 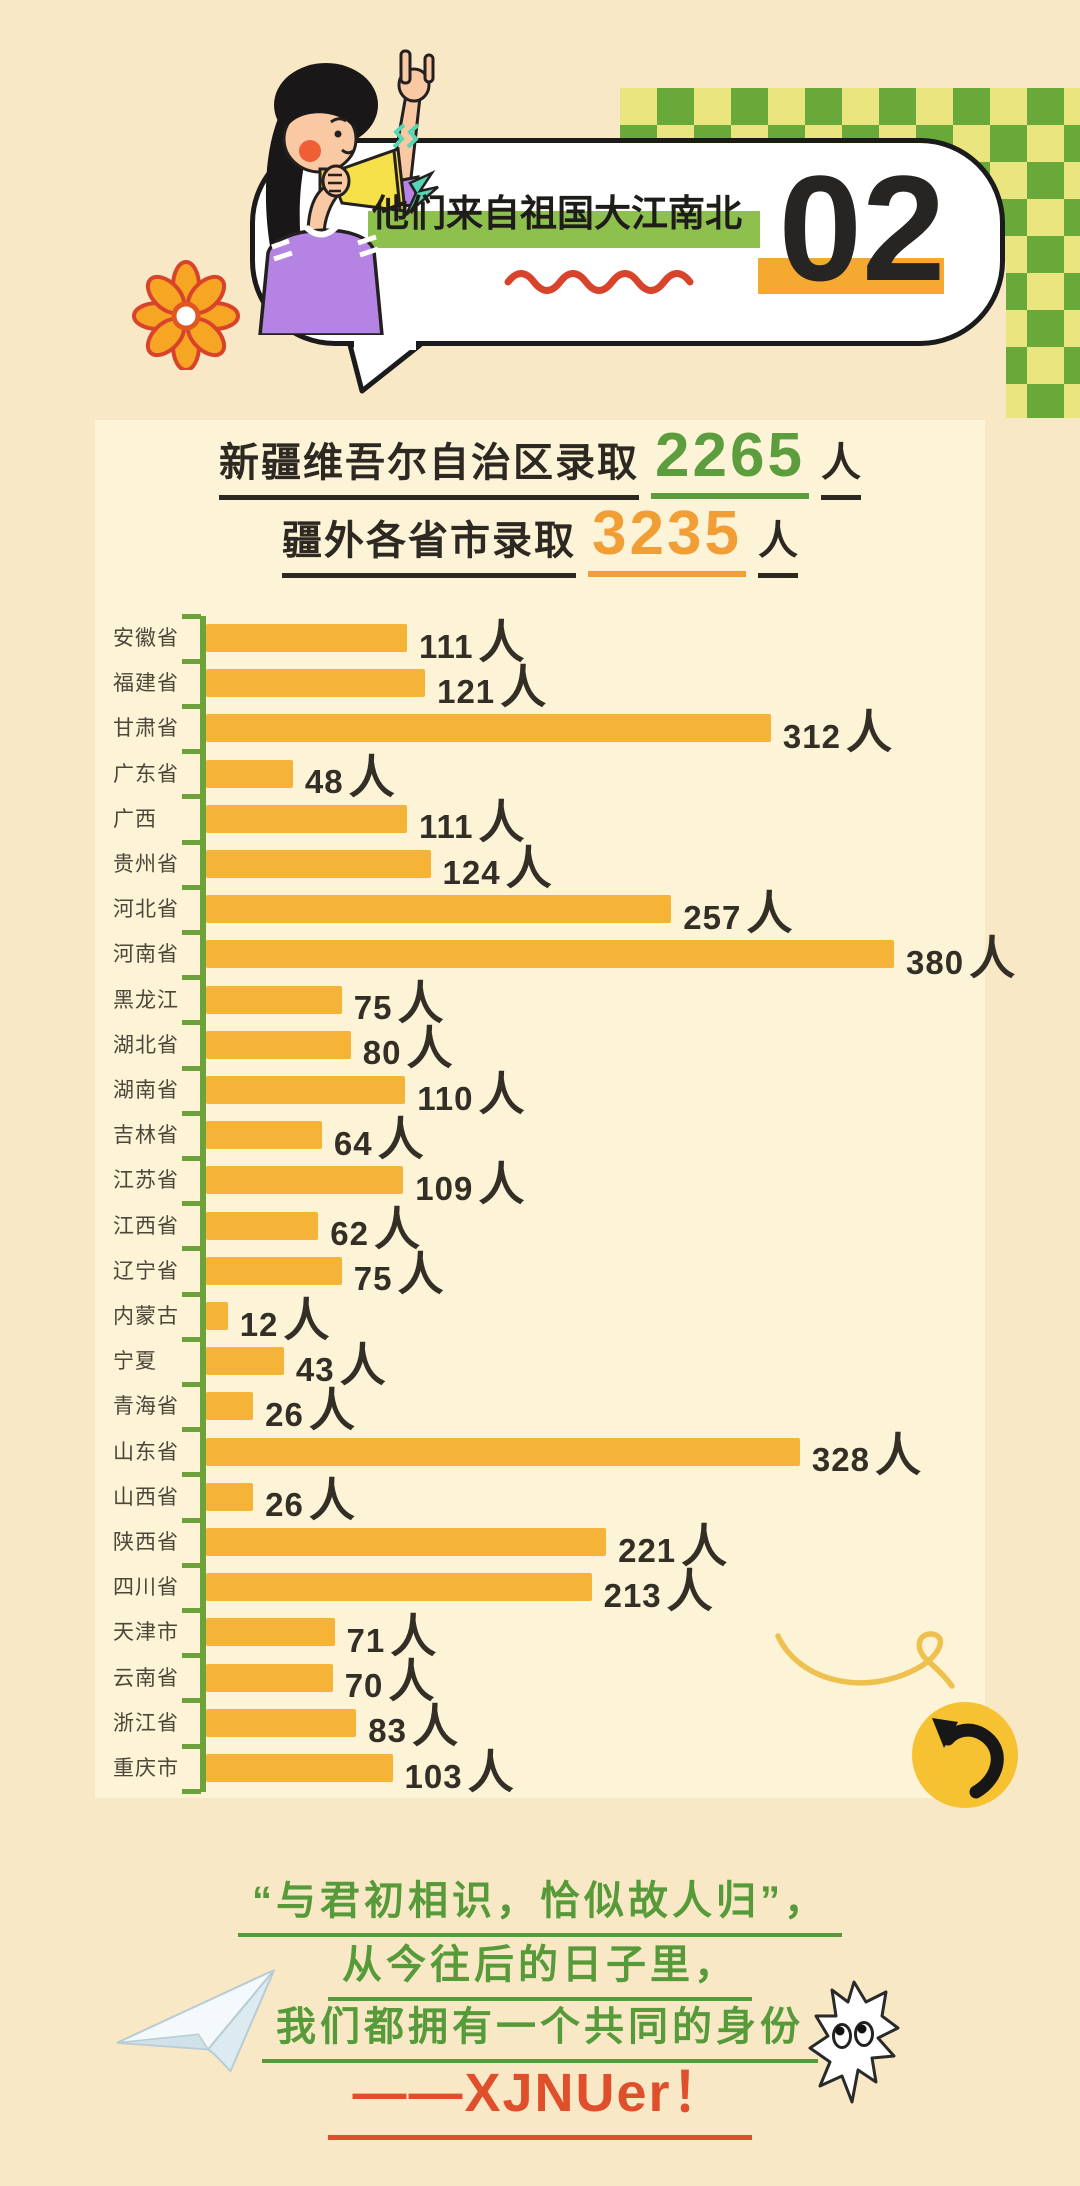 I want to click on value-label: 103 人, so click(x=459, y=1771).